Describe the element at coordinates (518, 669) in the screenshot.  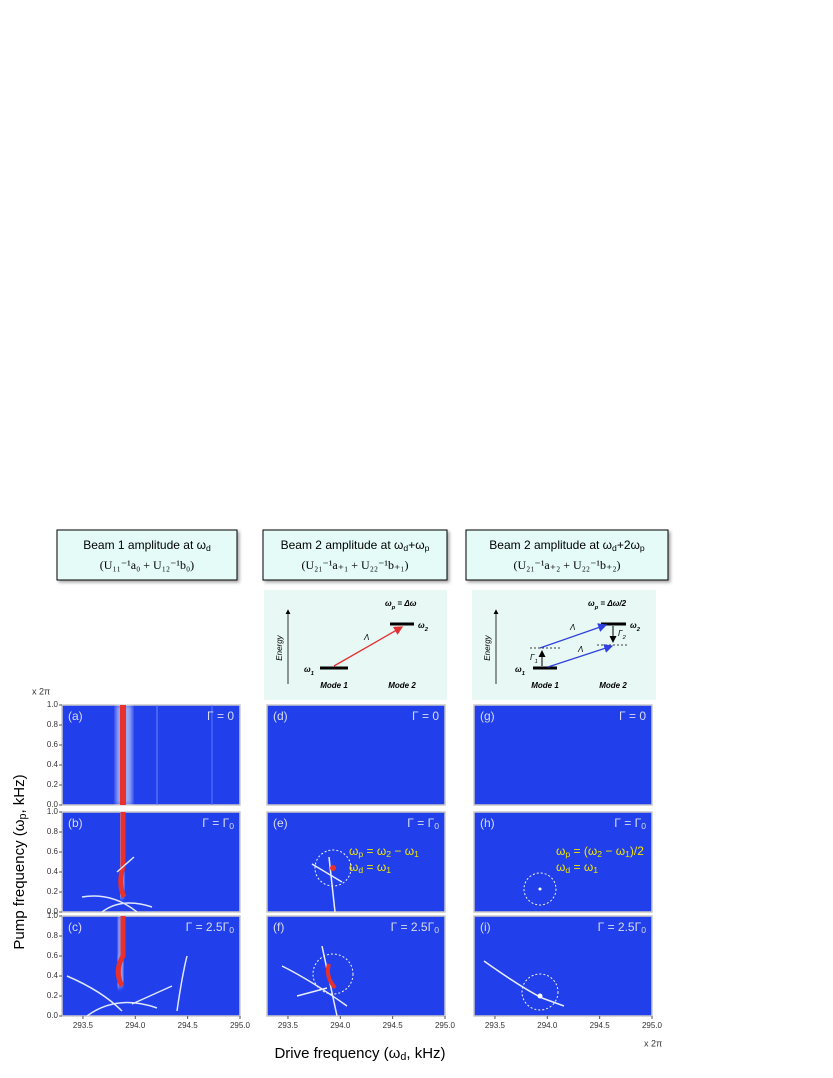
I see `level-label-part: ω` at that location.